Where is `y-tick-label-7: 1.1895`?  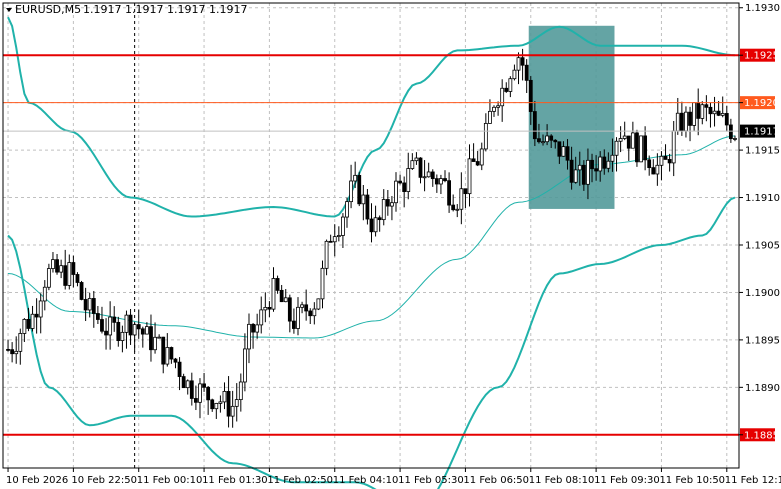 y-tick-label-7: 1.1895 is located at coordinates (762, 340).